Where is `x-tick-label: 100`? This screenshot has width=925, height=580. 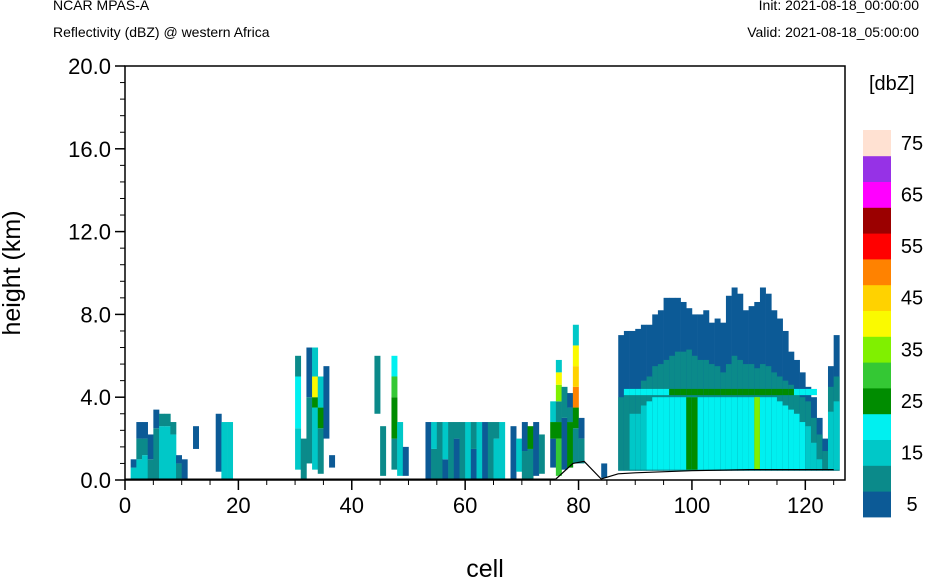
x-tick-label: 100 is located at coordinates (692, 505).